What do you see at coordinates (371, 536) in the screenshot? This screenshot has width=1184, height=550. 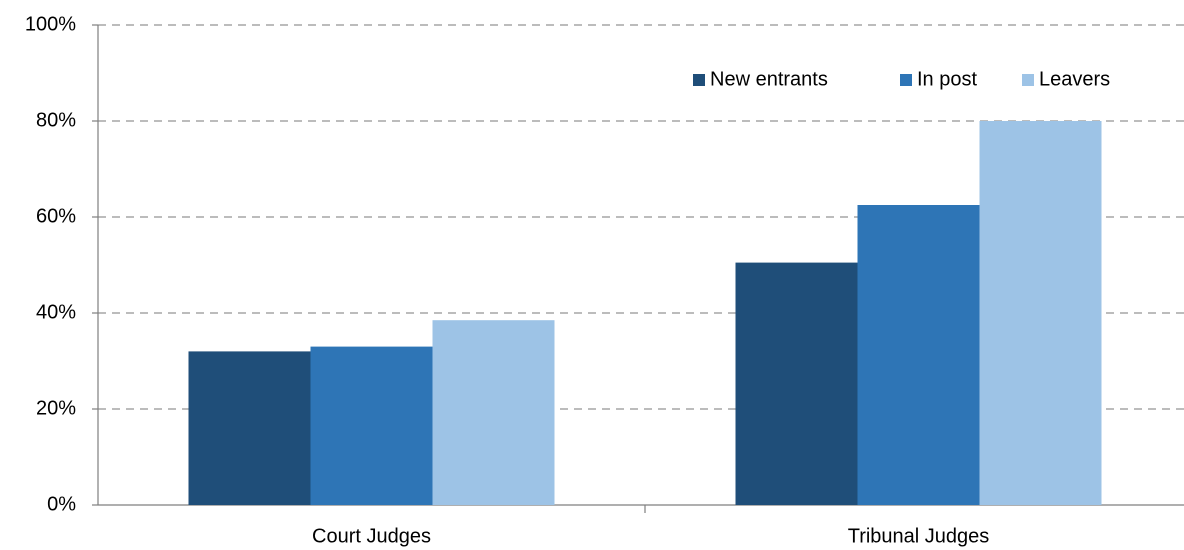 I see `x-tick-label: Court Judges` at bounding box center [371, 536].